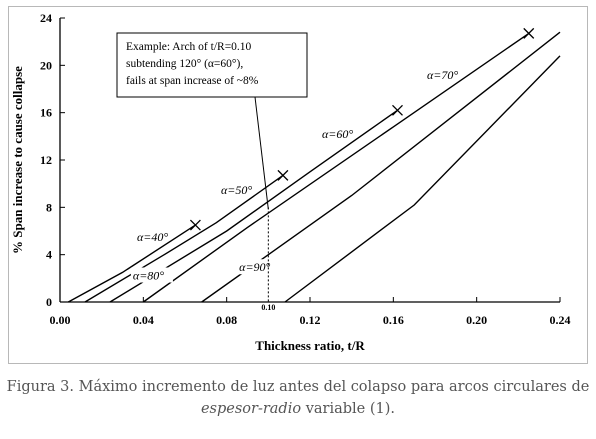 Image resolution: width=596 pixels, height=439 pixels. What do you see at coordinates (254, 267) in the screenshot?
I see `series-label: α=90°` at bounding box center [254, 267].